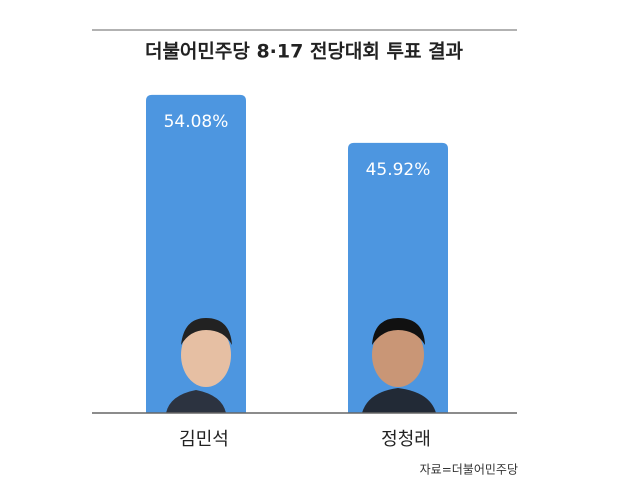  Describe the element at coordinates (196, 122) in the screenshot. I see `value-label: 54.08%` at that location.